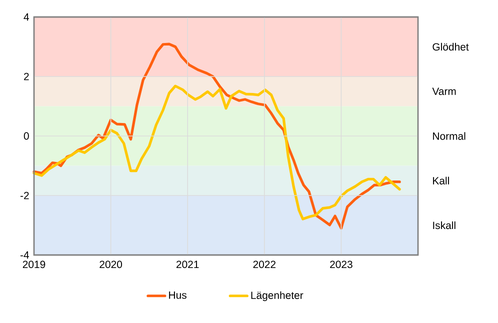 The height and width of the screenshot is (323, 498). What do you see at coordinates (341, 264) in the screenshot?
I see `x-tick-label: 2023` at bounding box center [341, 264].